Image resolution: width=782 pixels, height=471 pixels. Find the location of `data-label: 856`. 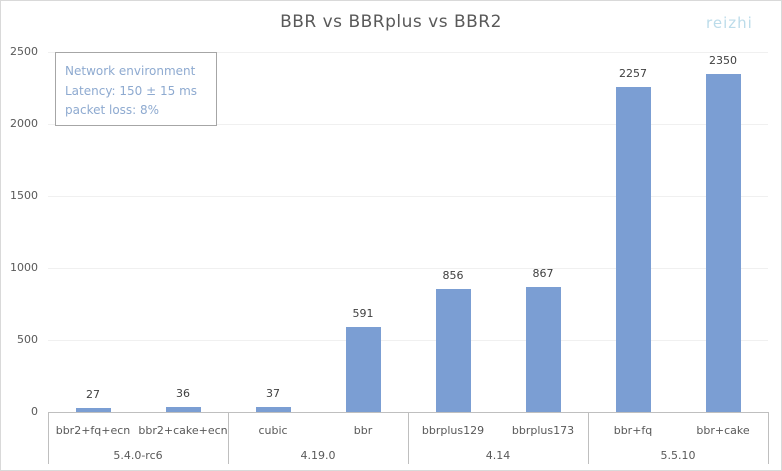

data-label: 856 is located at coordinates (453, 275).